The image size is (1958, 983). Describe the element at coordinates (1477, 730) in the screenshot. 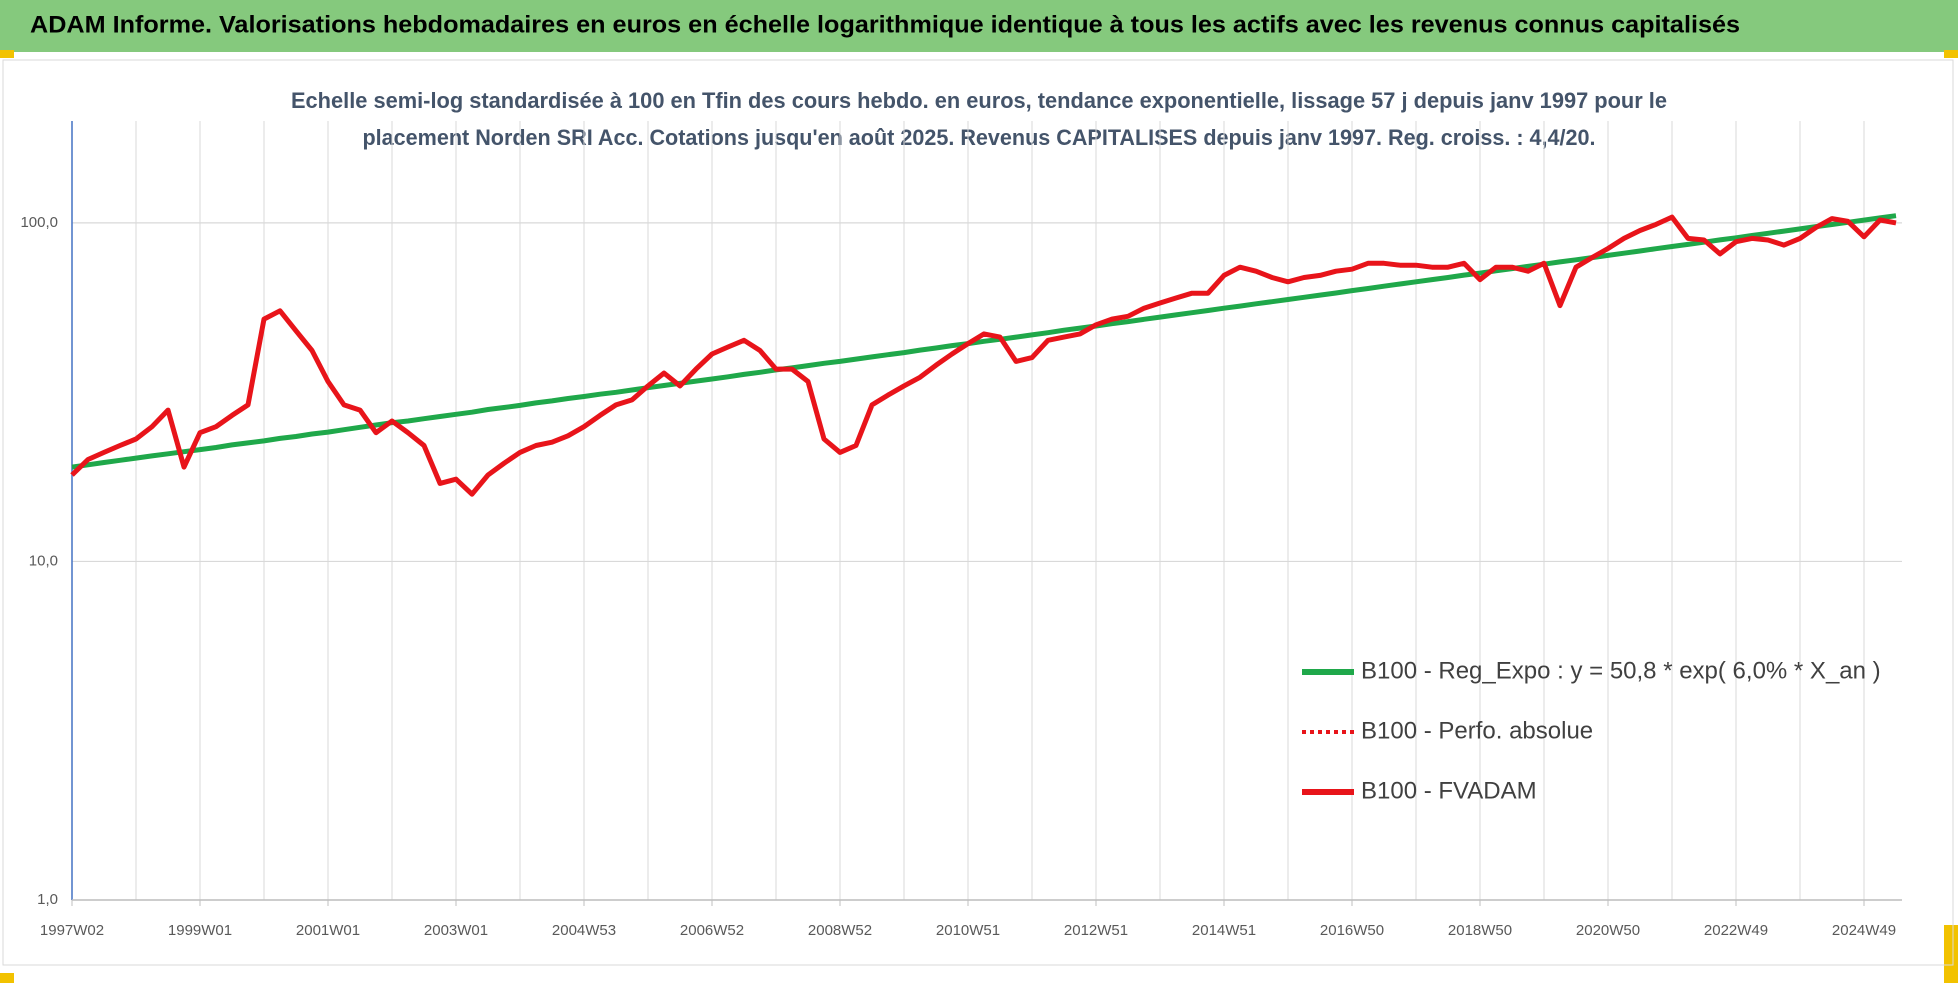

I see `legend-label: B100 - Perfo. absolue` at that location.